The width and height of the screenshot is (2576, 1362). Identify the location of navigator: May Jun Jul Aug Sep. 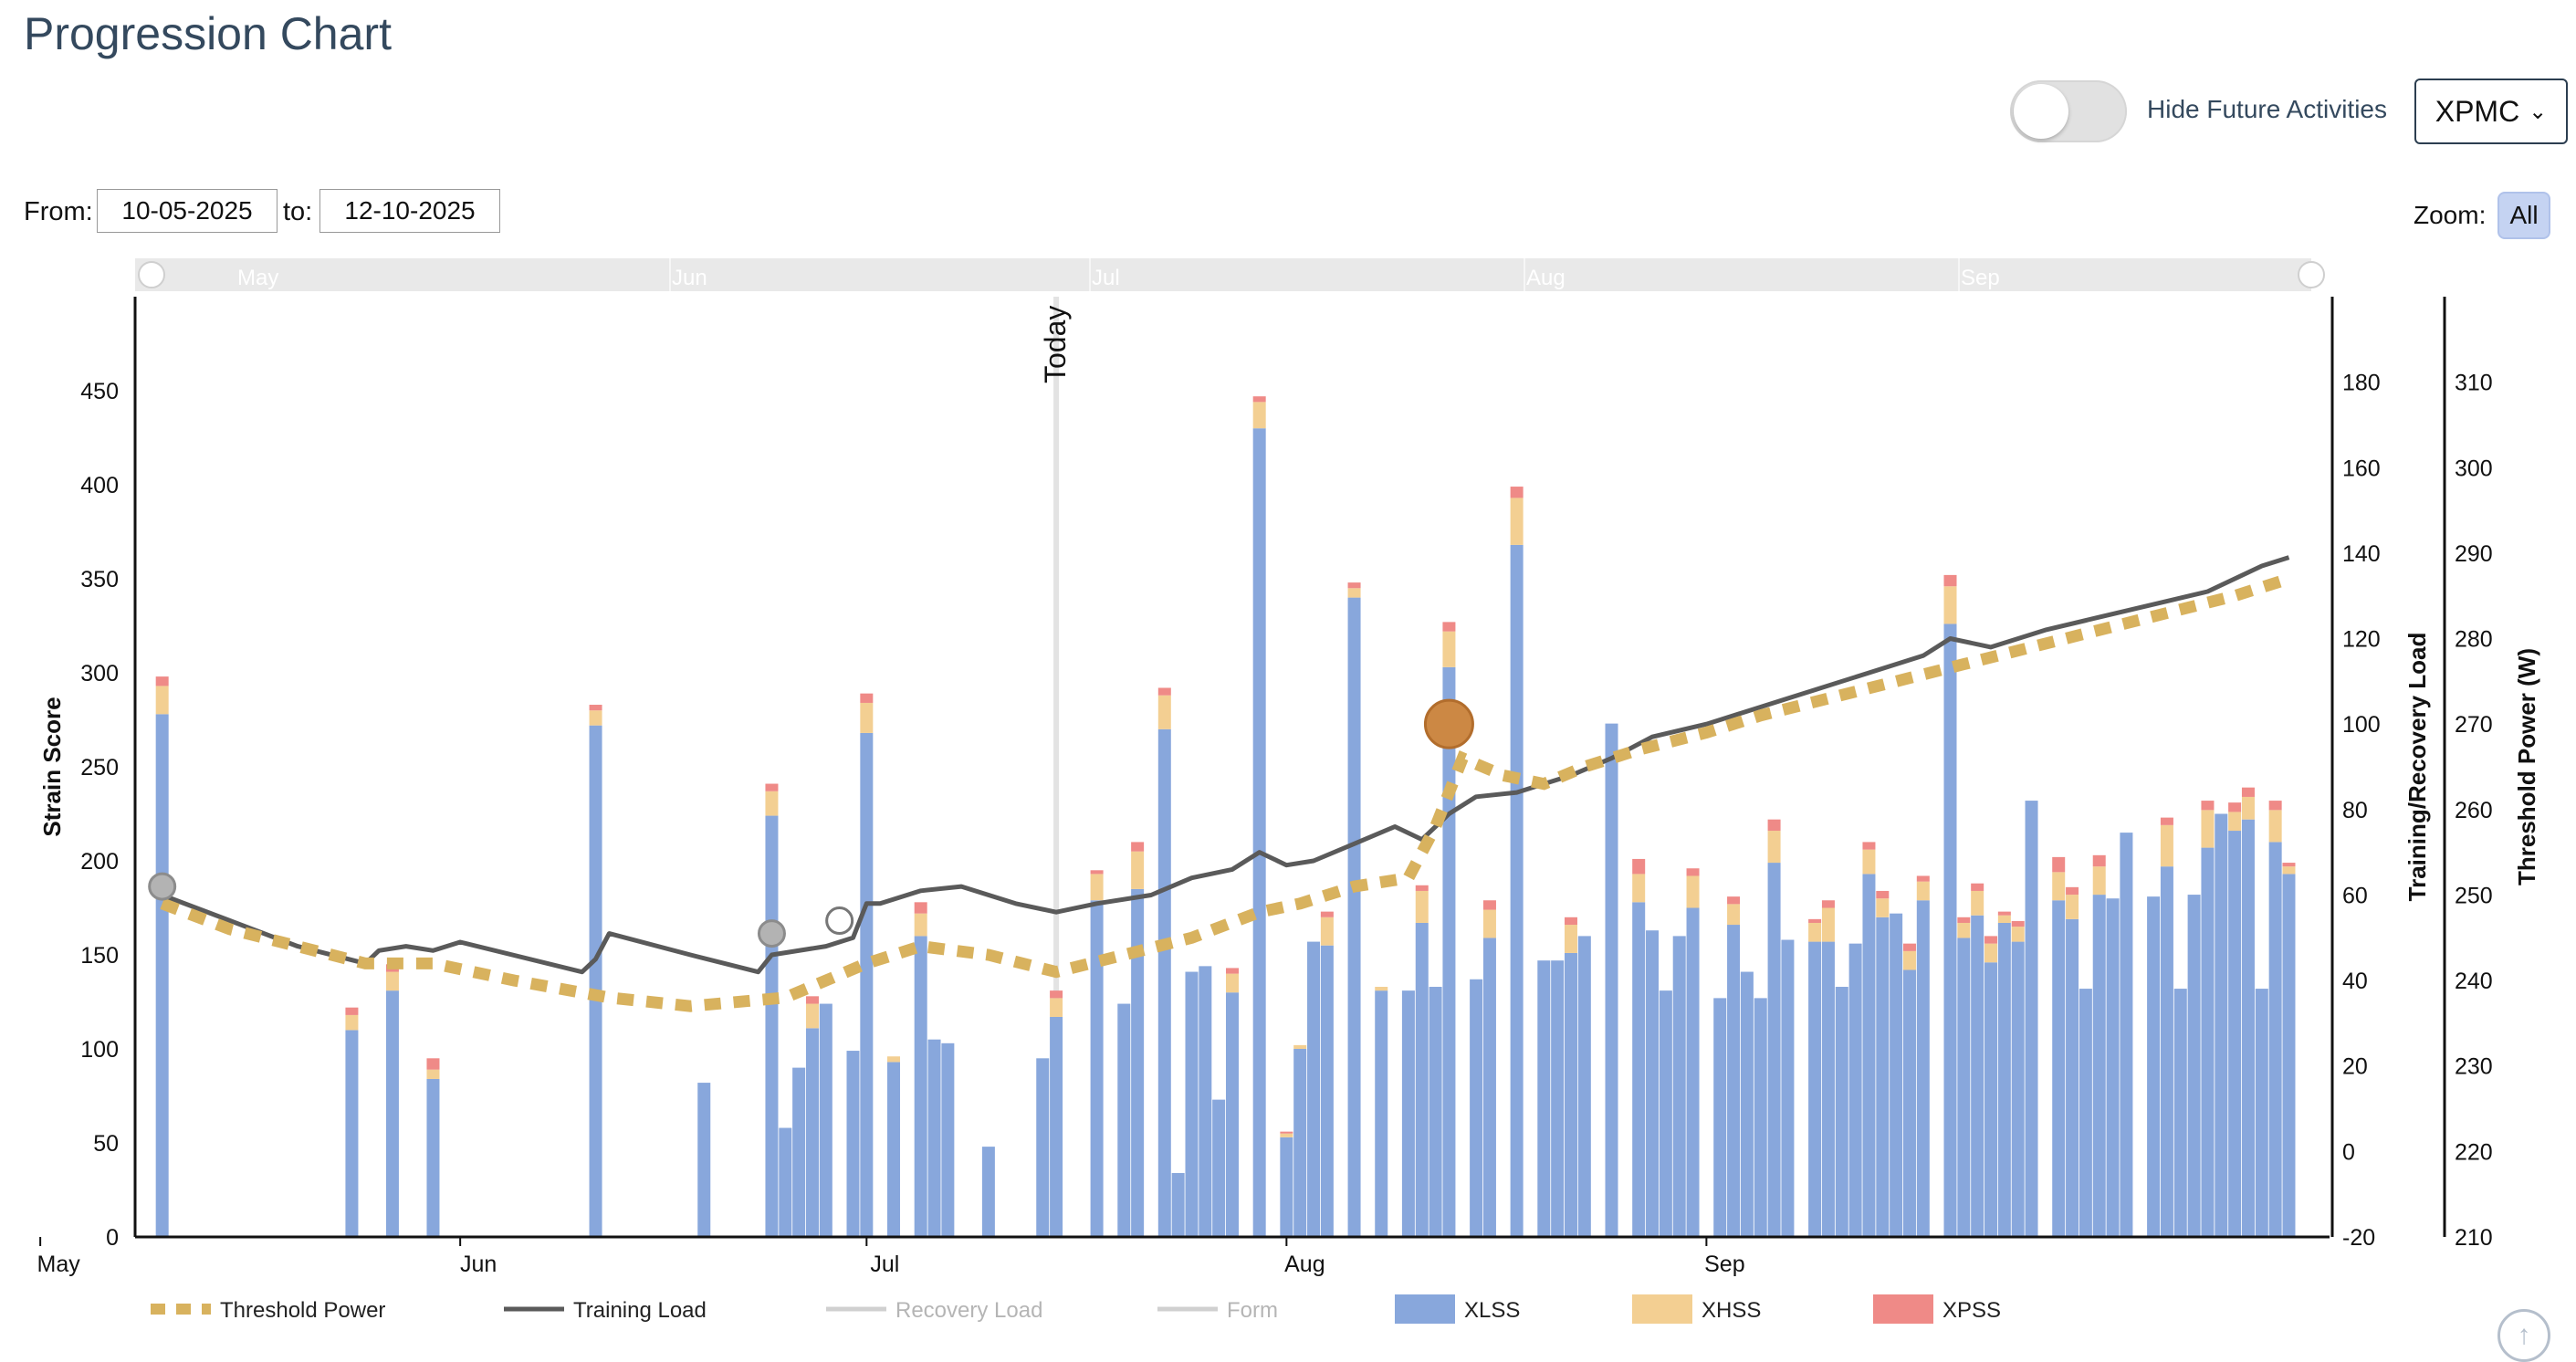
(1230, 274).